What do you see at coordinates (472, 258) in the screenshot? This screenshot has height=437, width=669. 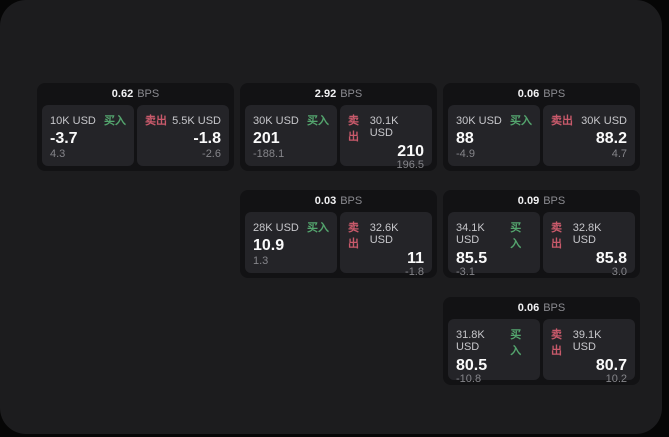 I see `buy-price: 85.5` at bounding box center [472, 258].